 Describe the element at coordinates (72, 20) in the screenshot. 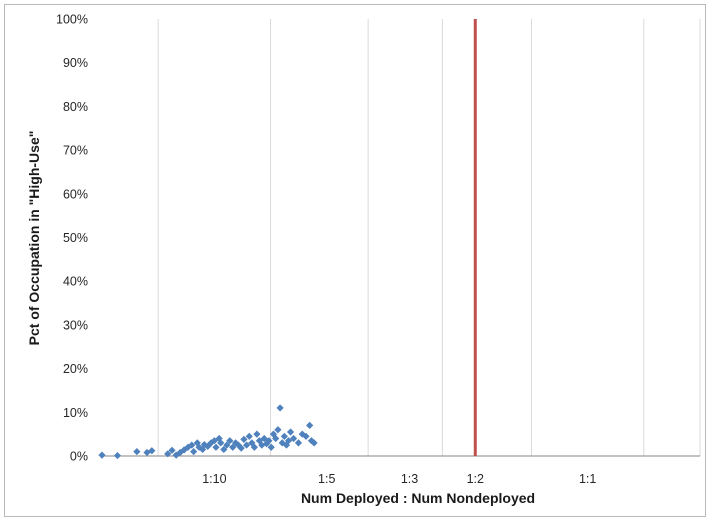

I see `y-tick-label: 100%` at that location.